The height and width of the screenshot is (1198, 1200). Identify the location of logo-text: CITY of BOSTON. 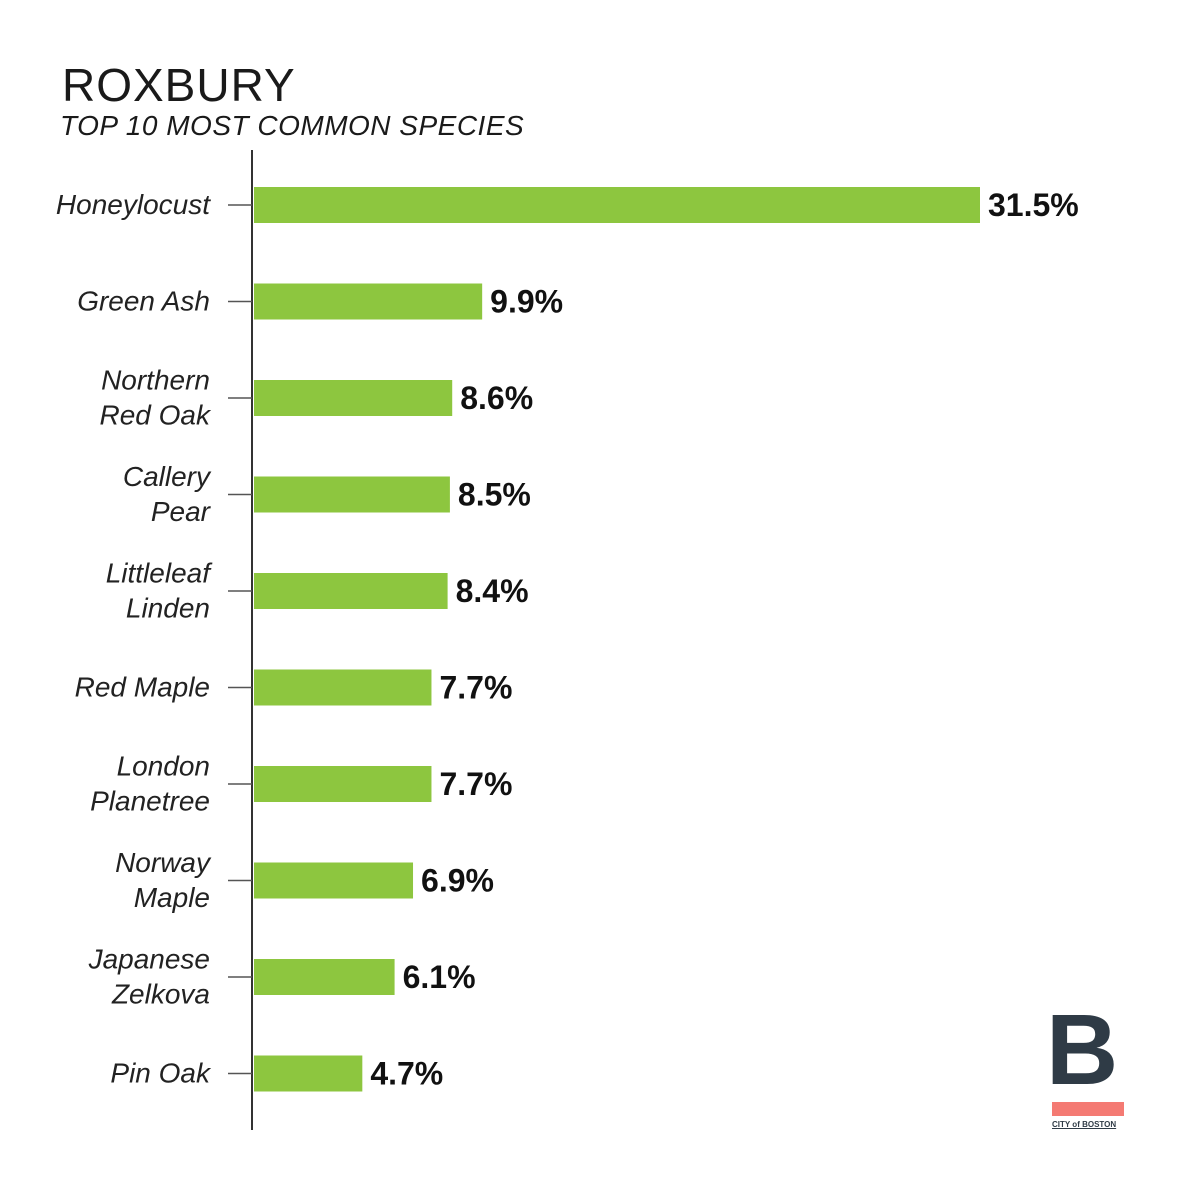
(1084, 1124).